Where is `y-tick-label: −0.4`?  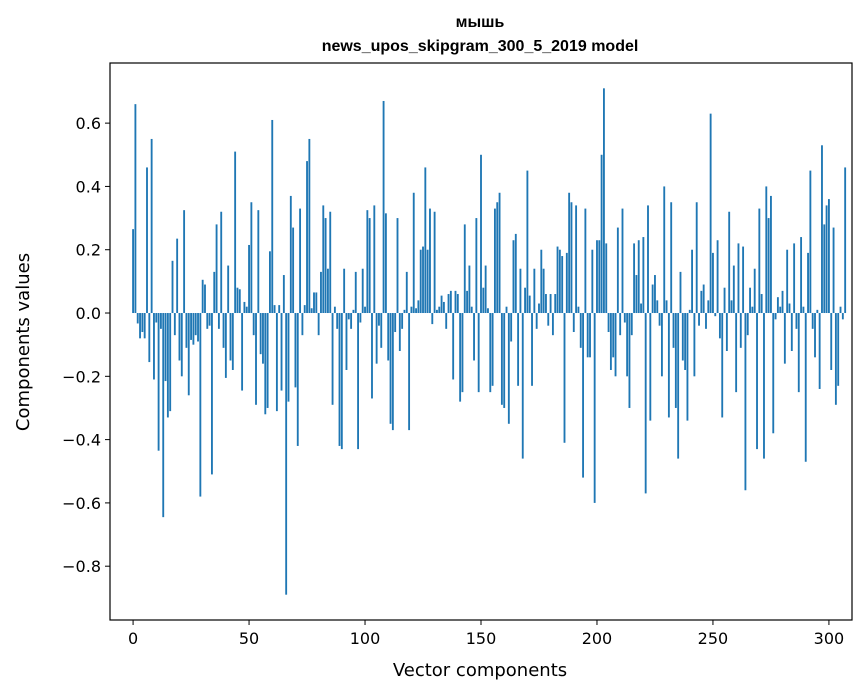 y-tick-label: −0.4 is located at coordinates (81, 440).